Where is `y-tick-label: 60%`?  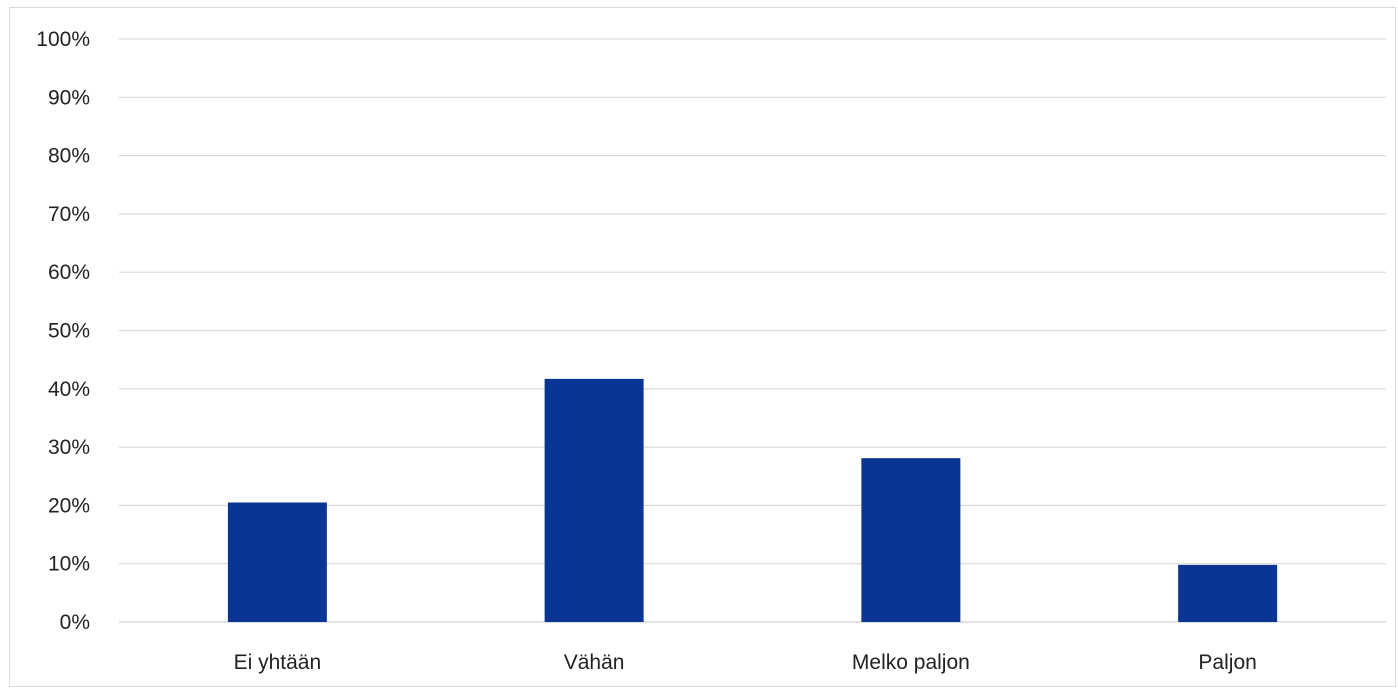 y-tick-label: 60% is located at coordinates (69, 272).